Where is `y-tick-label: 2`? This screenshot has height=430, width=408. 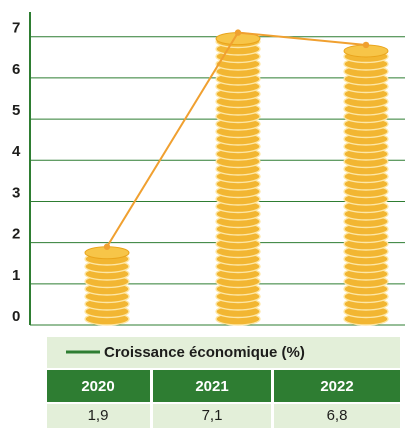
y-tick-label: 2 is located at coordinates (16, 234).